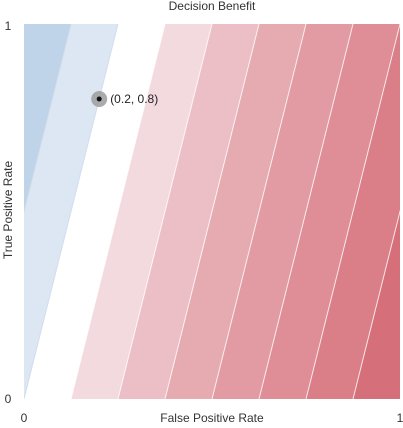 Image resolution: width=403 pixels, height=428 pixels. I want to click on chart-title: Decision Benefit, so click(212, 6).